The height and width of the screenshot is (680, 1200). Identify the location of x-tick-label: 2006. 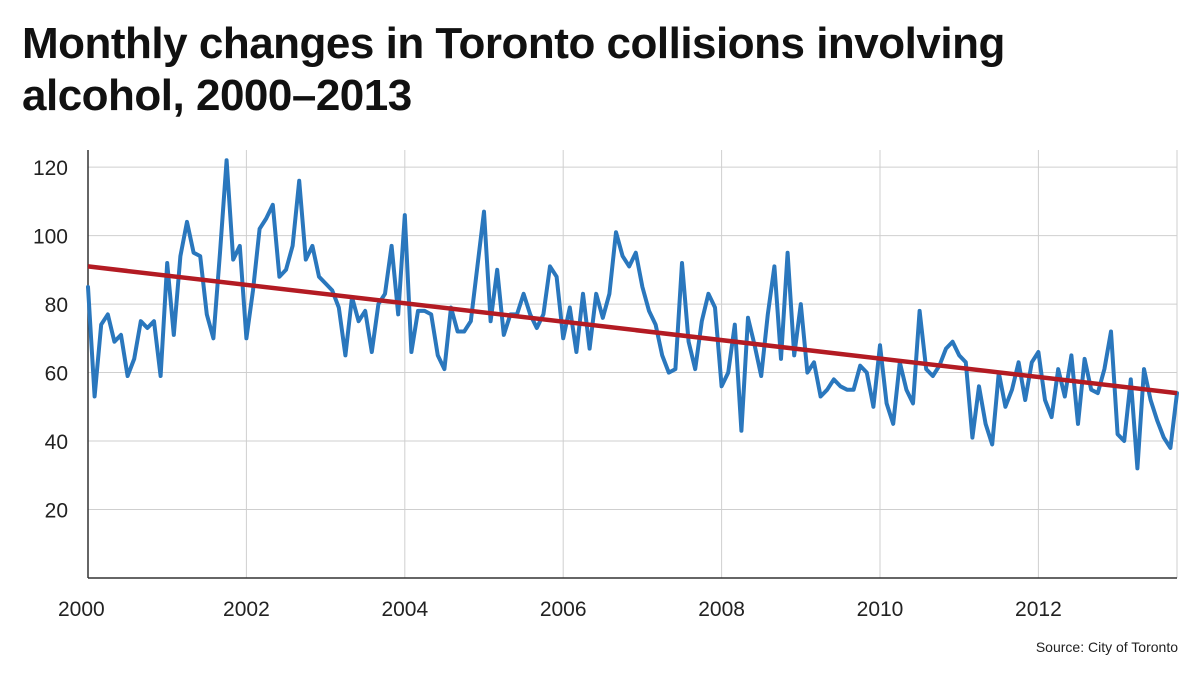
(563, 609).